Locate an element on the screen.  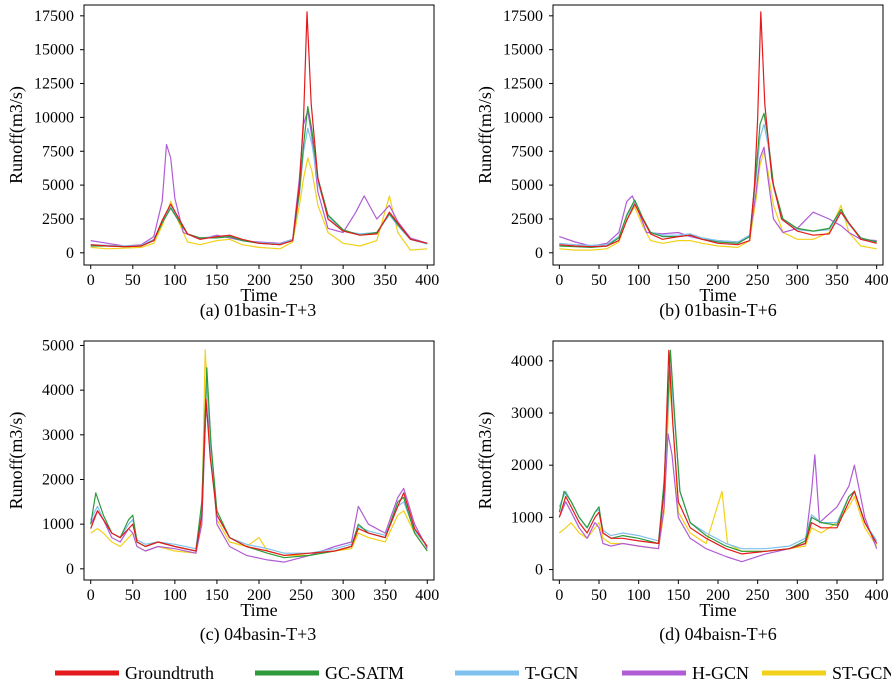
panel-caption: (a) 01basin-T+3 is located at coordinates (258, 310).